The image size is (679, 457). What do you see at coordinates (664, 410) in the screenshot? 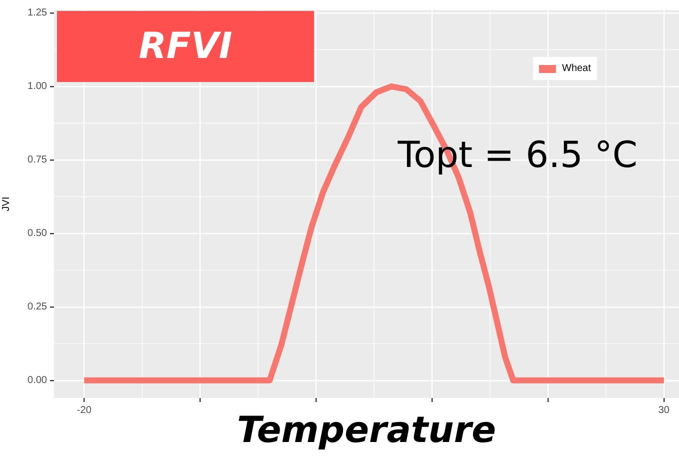
I see `x-tick-label: 30` at bounding box center [664, 410].